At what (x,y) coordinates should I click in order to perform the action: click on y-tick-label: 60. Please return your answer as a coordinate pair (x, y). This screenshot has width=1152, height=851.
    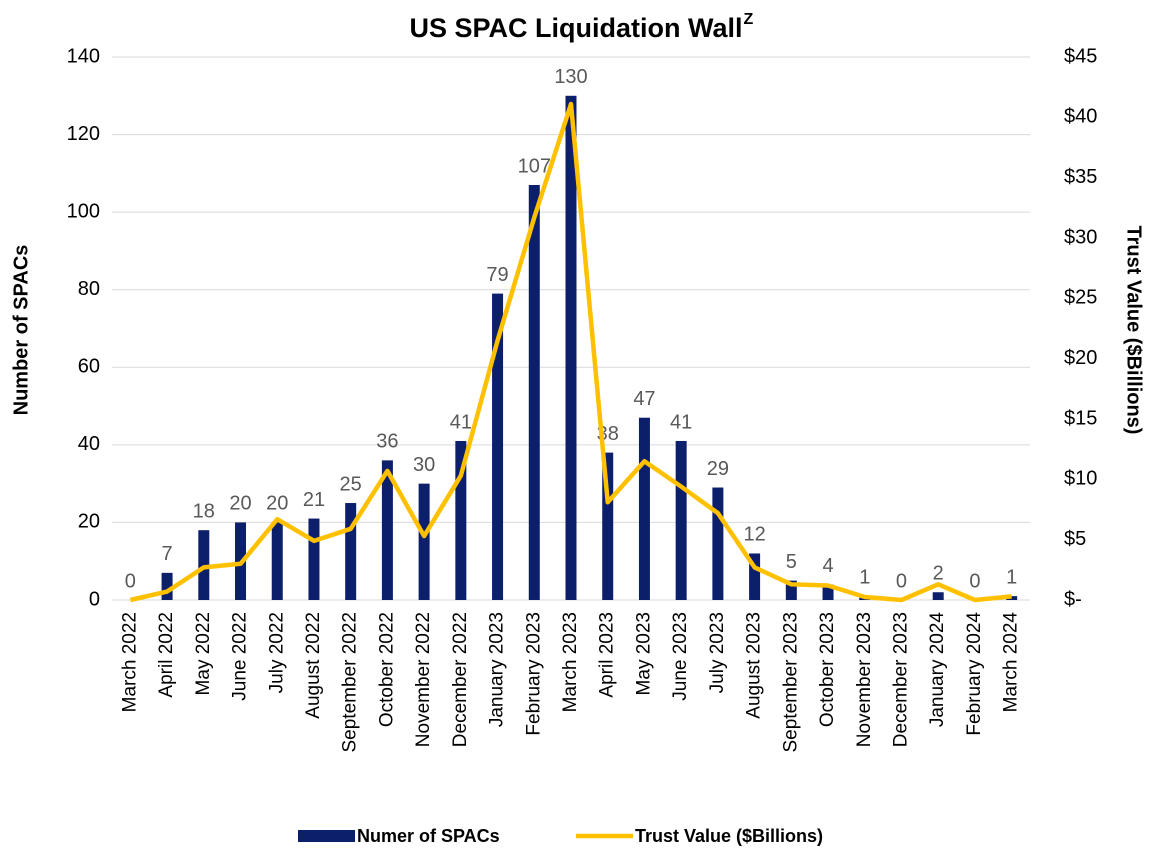
    Looking at the image, I should click on (89, 367).